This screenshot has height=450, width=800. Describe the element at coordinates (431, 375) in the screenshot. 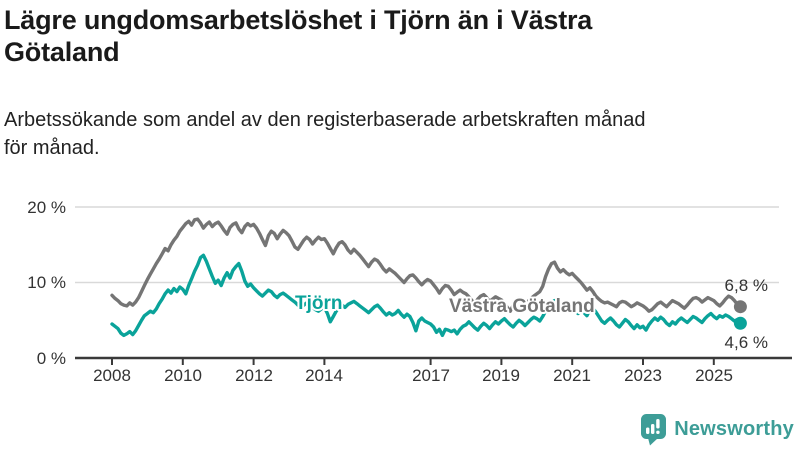

I see `x-tick-label-2017: 2017` at that location.